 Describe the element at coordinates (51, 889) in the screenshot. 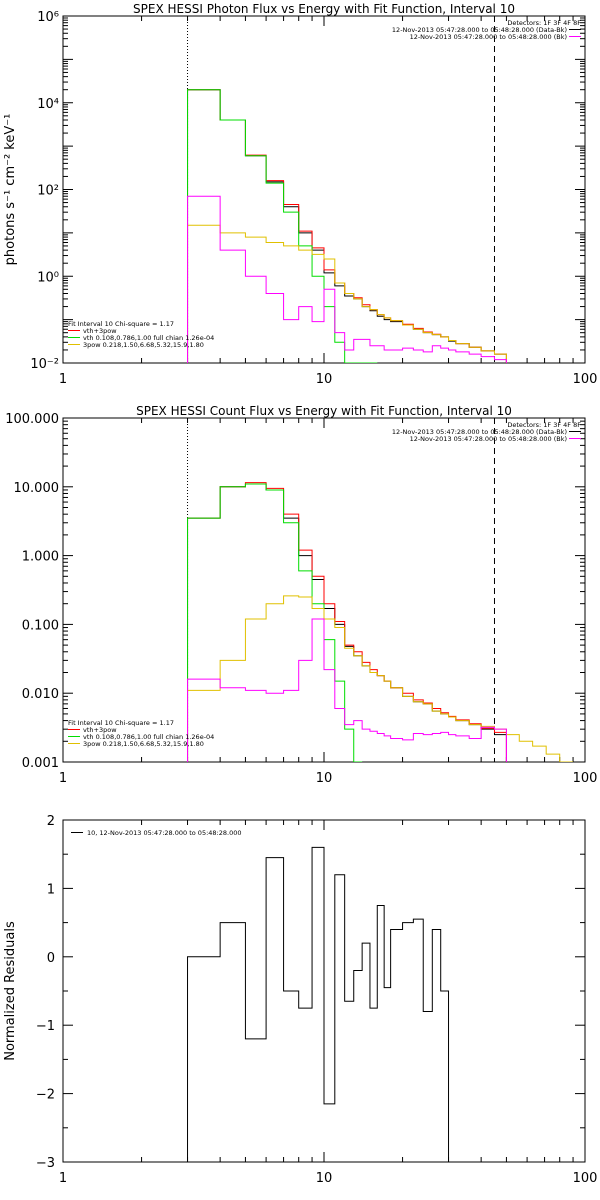

I see `y-tick-label: 1` at that location.